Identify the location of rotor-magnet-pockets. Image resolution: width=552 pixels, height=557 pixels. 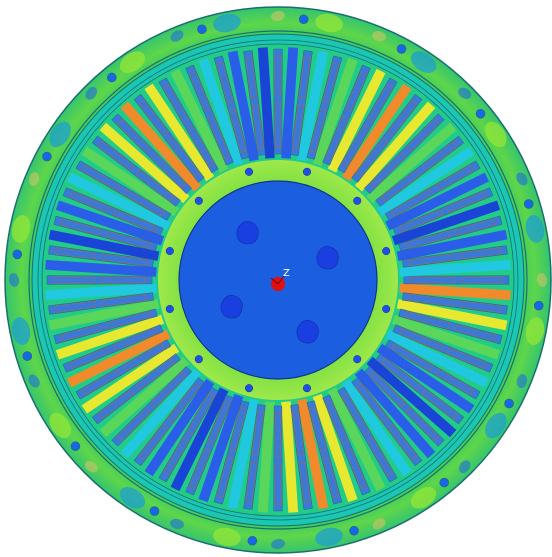
(279, 282).